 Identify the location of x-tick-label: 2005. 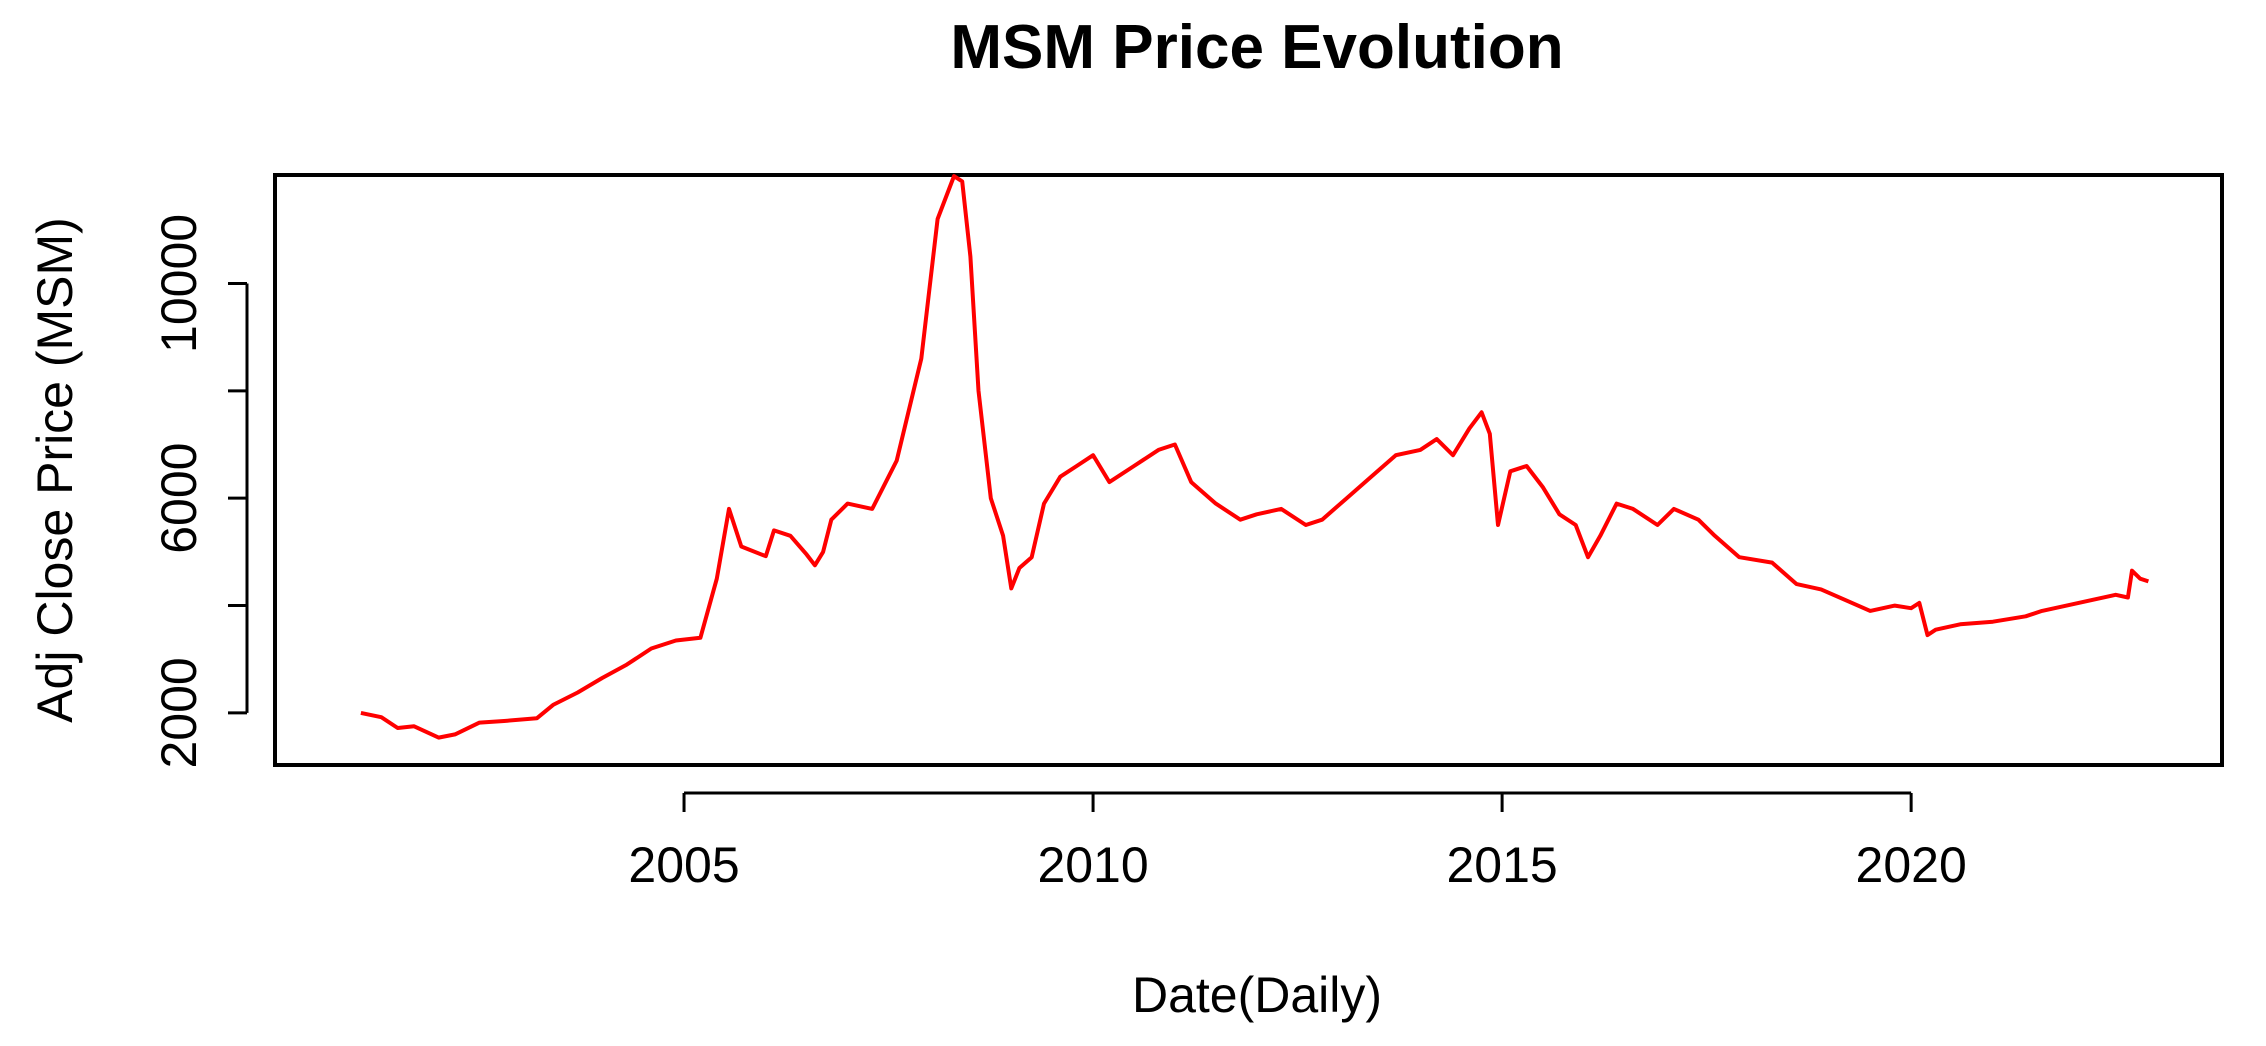
(683, 865).